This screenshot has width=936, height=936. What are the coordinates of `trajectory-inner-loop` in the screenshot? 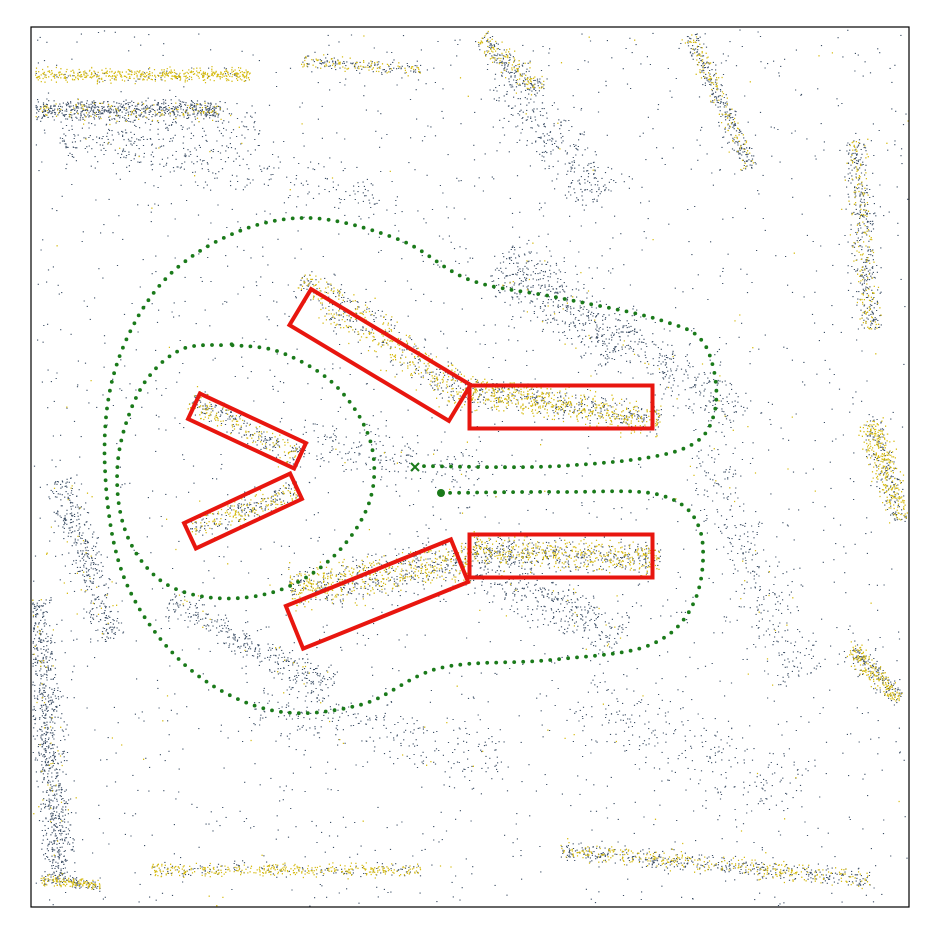 It's located at (246, 471).